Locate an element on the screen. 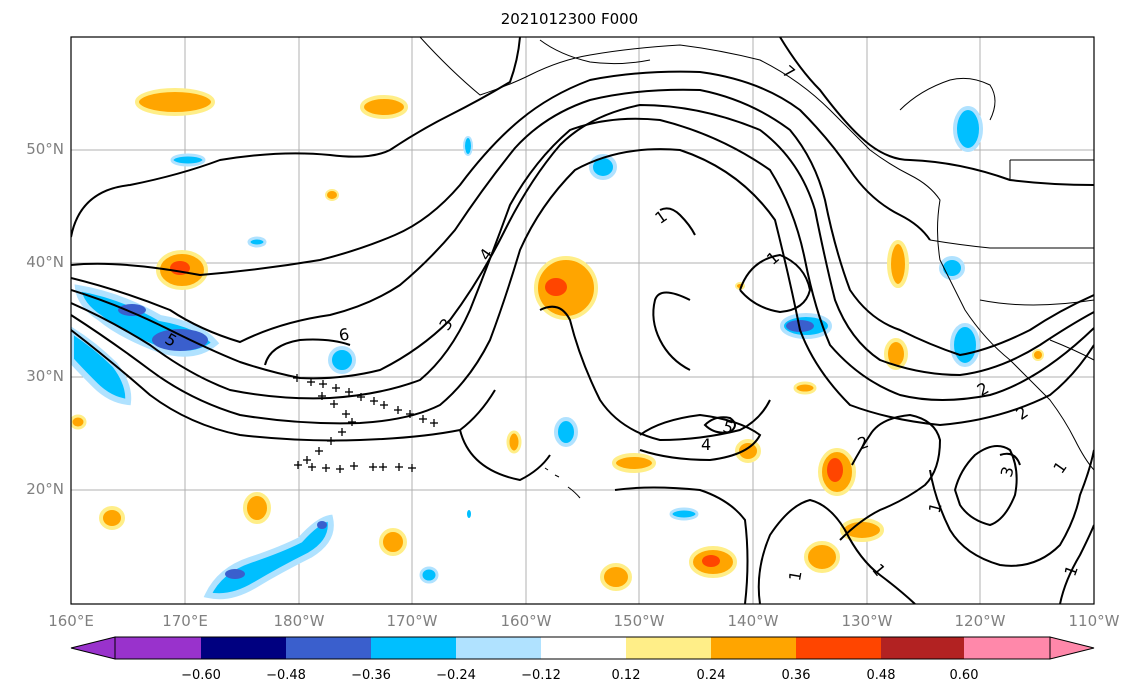 The width and height of the screenshot is (1139, 698). lon-label: 170°E is located at coordinates (185, 621).